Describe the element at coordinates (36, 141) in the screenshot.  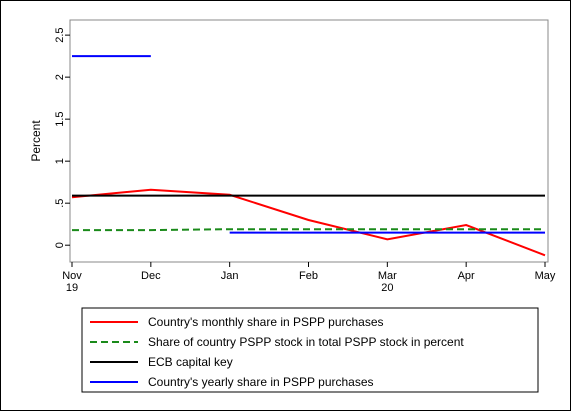
I see `y-axis-label: Percent` at that location.